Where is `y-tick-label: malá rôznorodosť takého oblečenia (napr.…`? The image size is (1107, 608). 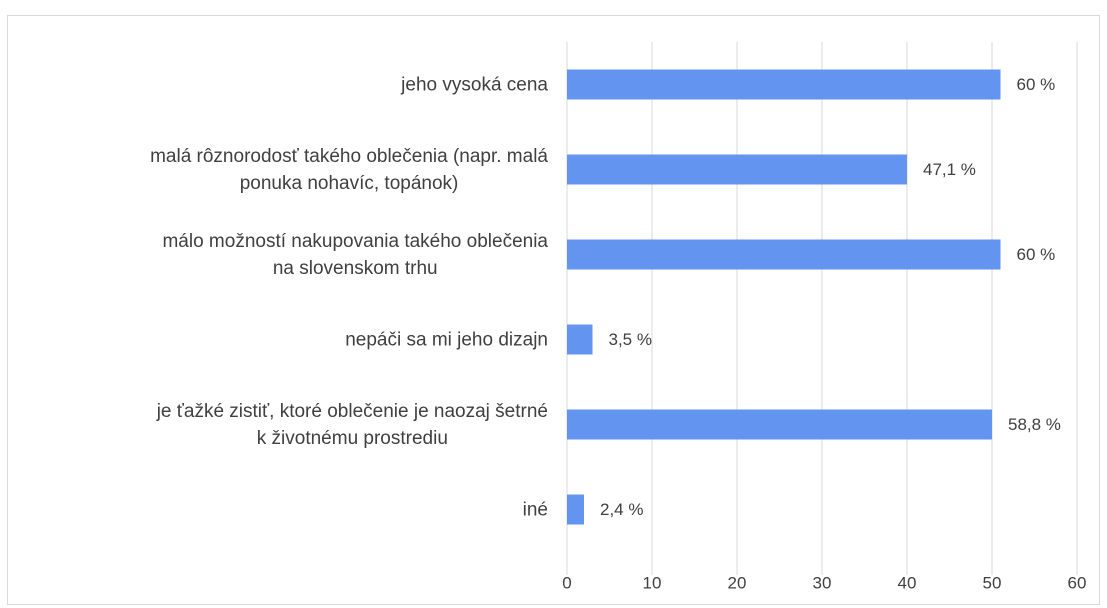 y-tick-label: malá rôznorodosť takého oblečenia (napr.… is located at coordinates (349, 169).